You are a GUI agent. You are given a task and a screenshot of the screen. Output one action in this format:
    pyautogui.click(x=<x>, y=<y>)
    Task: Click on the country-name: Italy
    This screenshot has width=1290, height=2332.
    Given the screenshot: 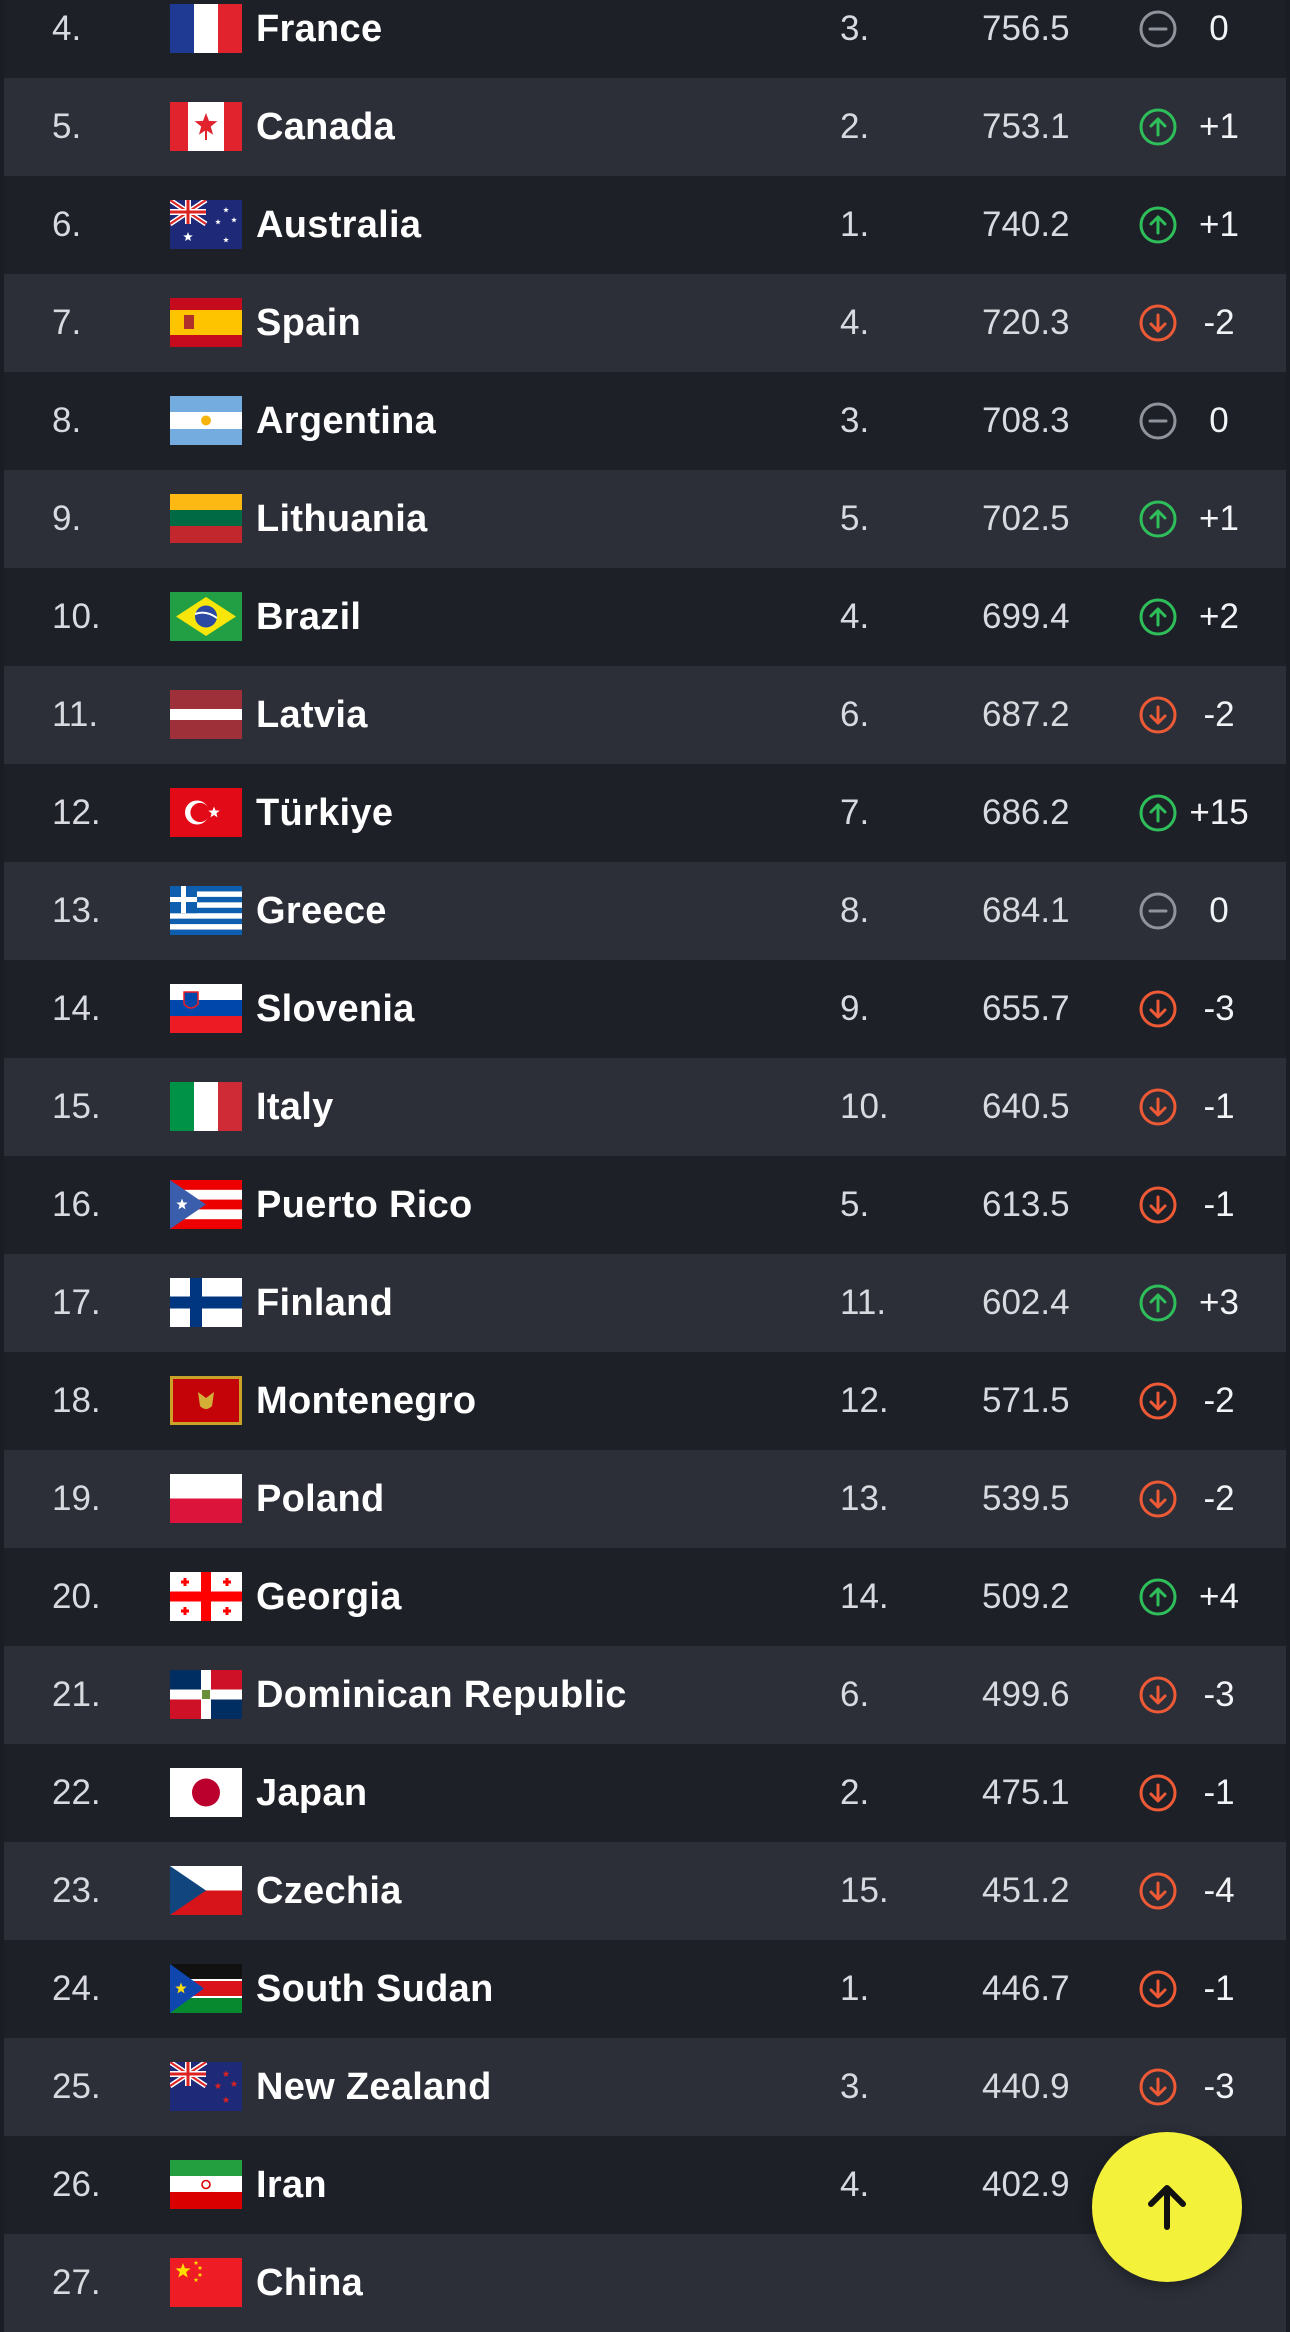 What is the action you would take?
    pyautogui.click(x=295, y=1107)
    